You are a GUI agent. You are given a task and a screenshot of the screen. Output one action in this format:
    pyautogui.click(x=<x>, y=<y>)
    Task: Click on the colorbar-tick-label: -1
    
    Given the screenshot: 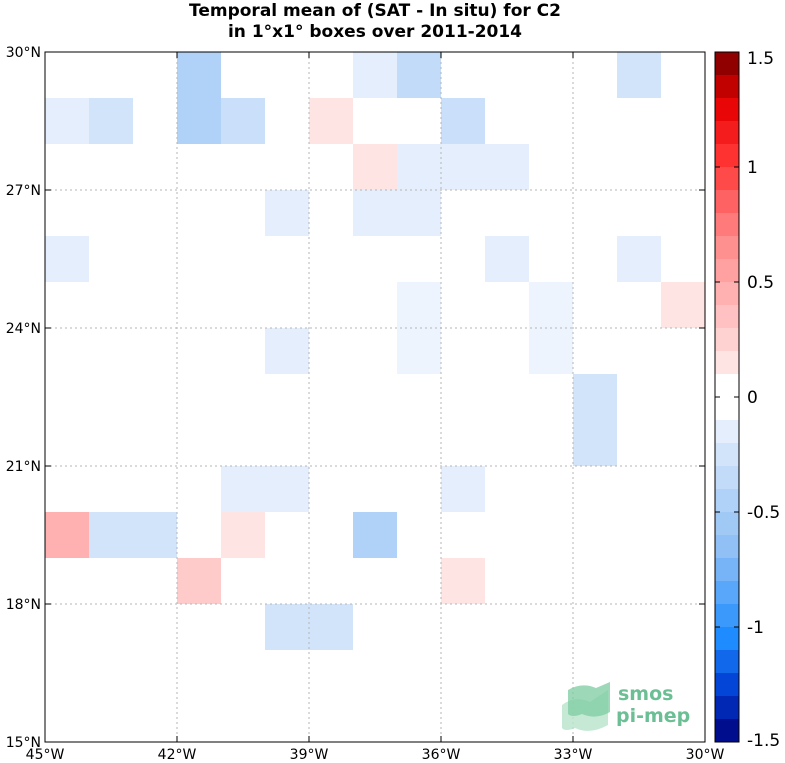 What is the action you would take?
    pyautogui.click(x=755, y=628)
    